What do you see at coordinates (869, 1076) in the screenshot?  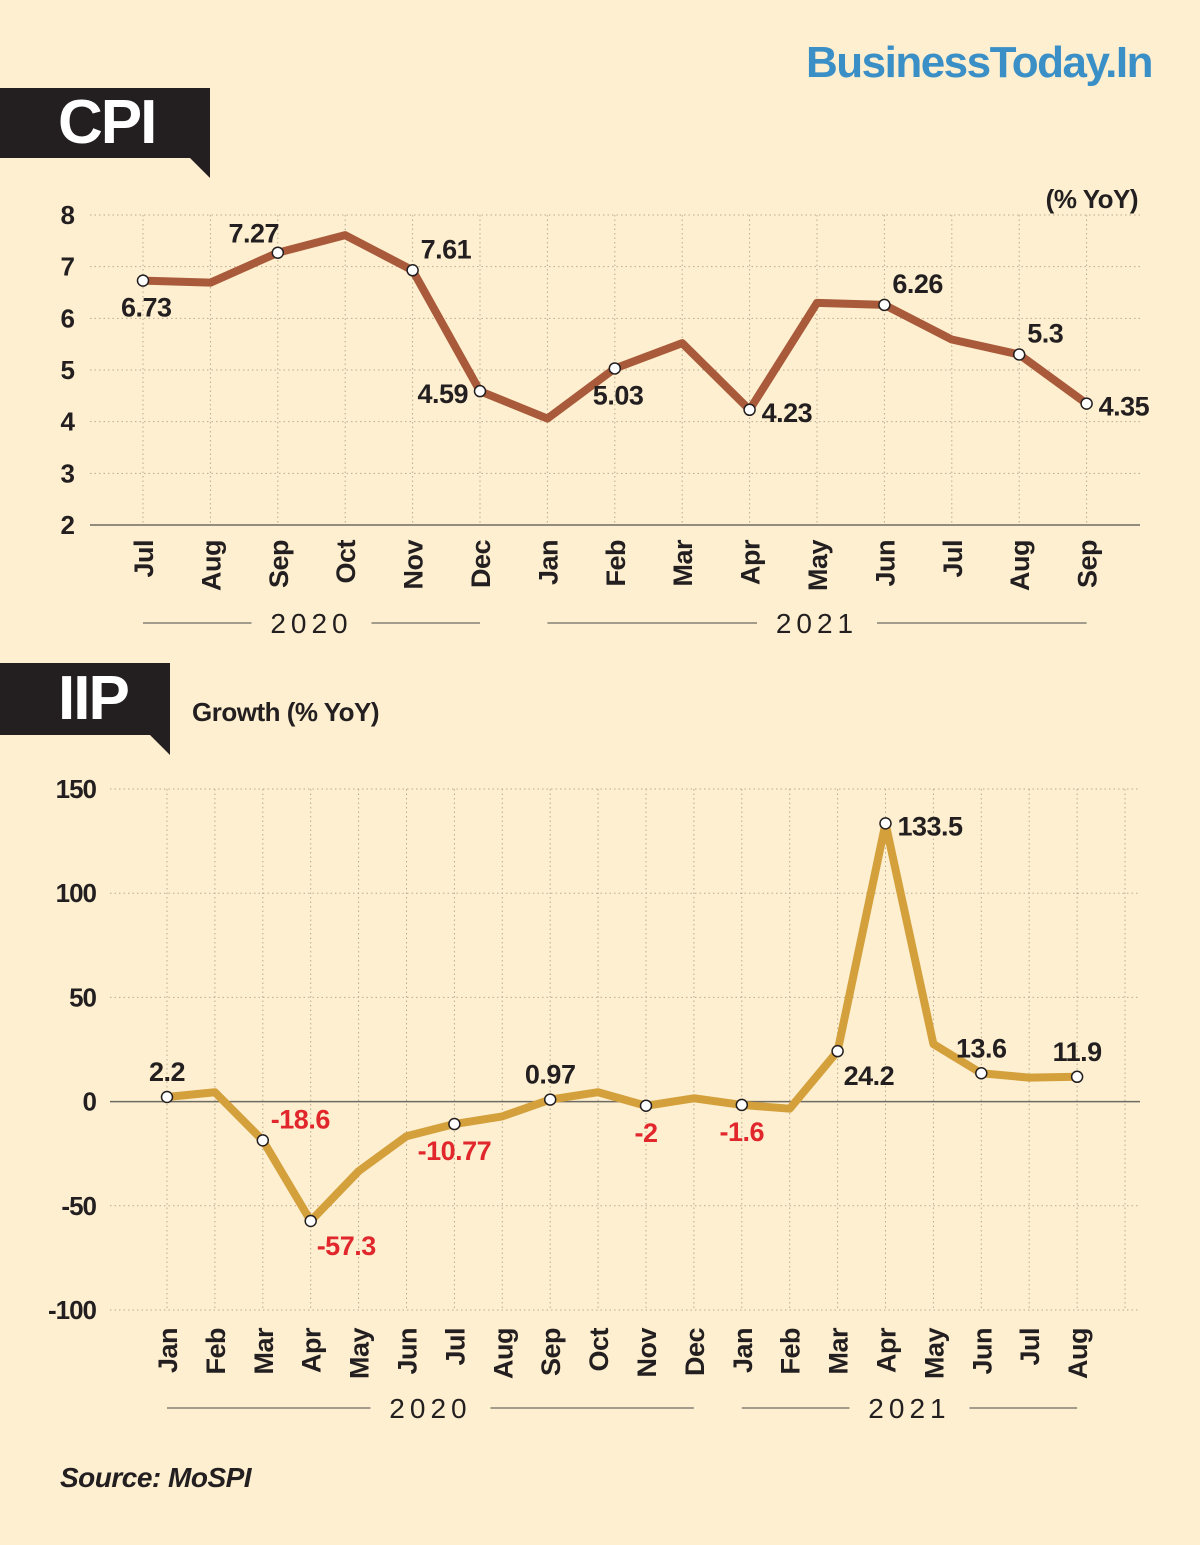 I see `iip-data-label: 24.2` at bounding box center [869, 1076].